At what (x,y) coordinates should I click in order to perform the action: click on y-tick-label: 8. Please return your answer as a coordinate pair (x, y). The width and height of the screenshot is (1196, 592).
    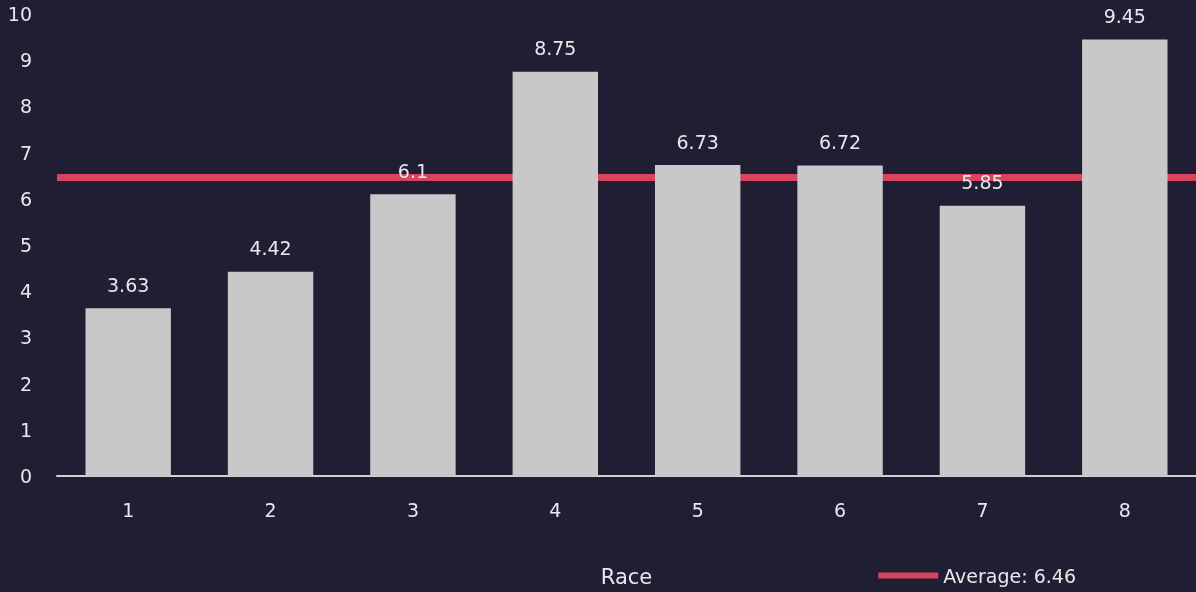
    Looking at the image, I should click on (25, 106).